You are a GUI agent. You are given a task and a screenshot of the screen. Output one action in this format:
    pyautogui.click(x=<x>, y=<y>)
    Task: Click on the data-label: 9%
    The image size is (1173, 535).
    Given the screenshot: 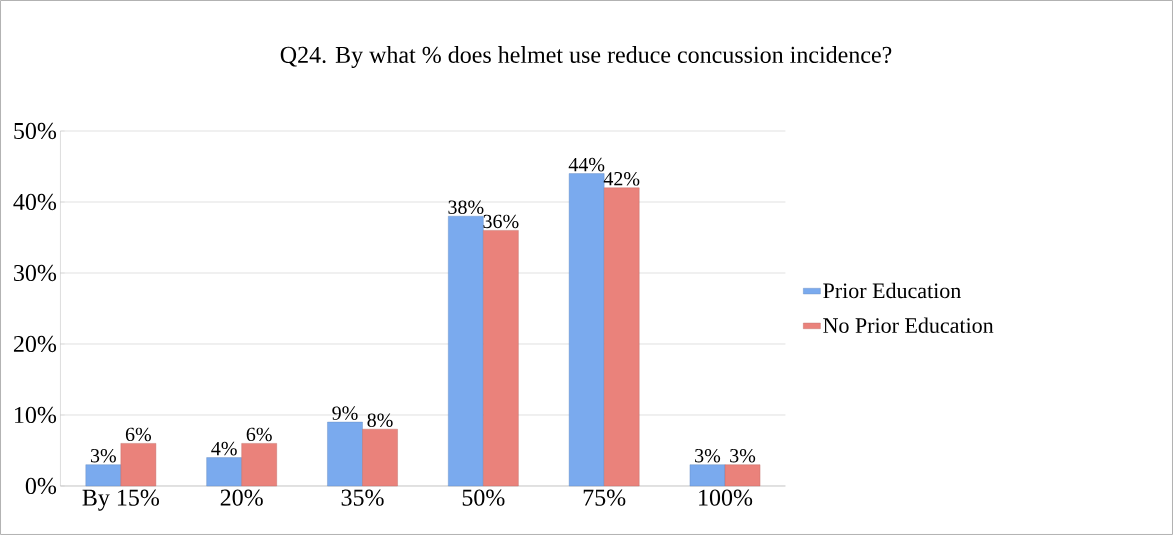 What is the action you would take?
    pyautogui.click(x=345, y=413)
    